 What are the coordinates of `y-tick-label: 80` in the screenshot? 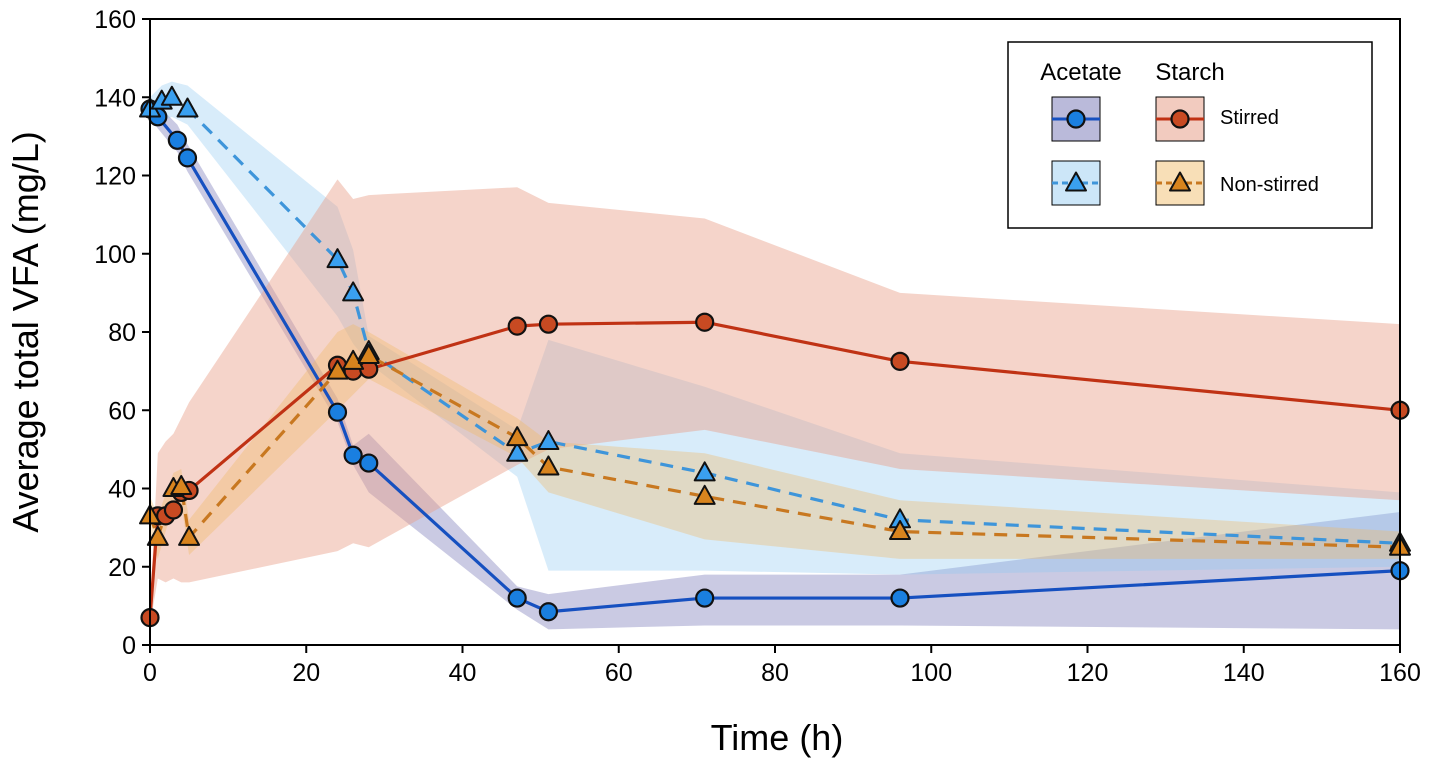 It's located at (122, 333).